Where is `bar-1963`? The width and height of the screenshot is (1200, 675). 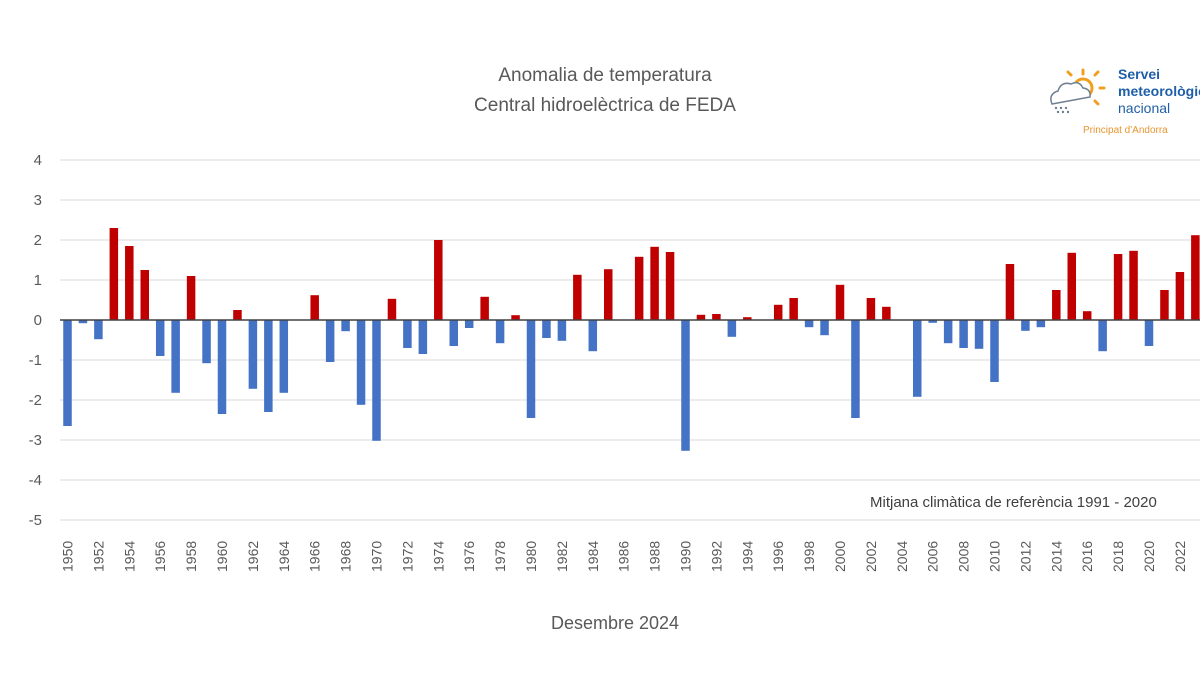 bar-1963 is located at coordinates (268, 366).